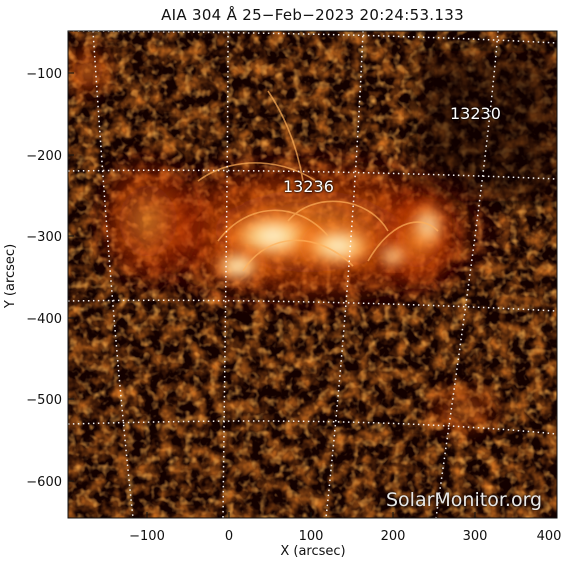 The width and height of the screenshot is (564, 564). What do you see at coordinates (44, 156) in the screenshot?
I see `y-tick-label: −200` at bounding box center [44, 156].